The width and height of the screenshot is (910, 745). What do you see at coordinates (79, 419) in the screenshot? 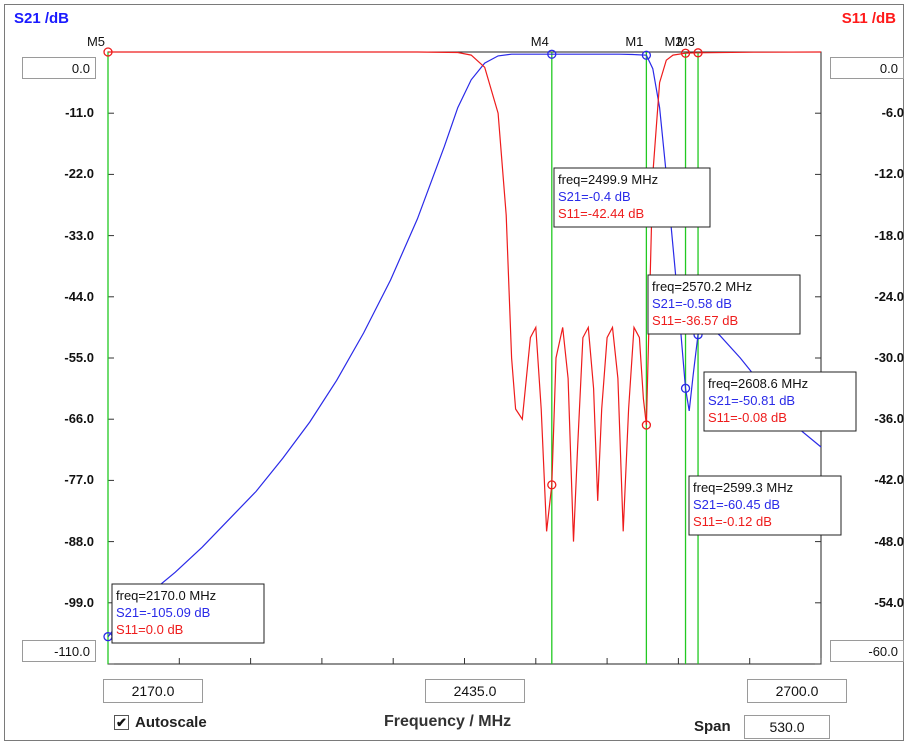
I see `left-tick-label: -66.0` at bounding box center [79, 419].